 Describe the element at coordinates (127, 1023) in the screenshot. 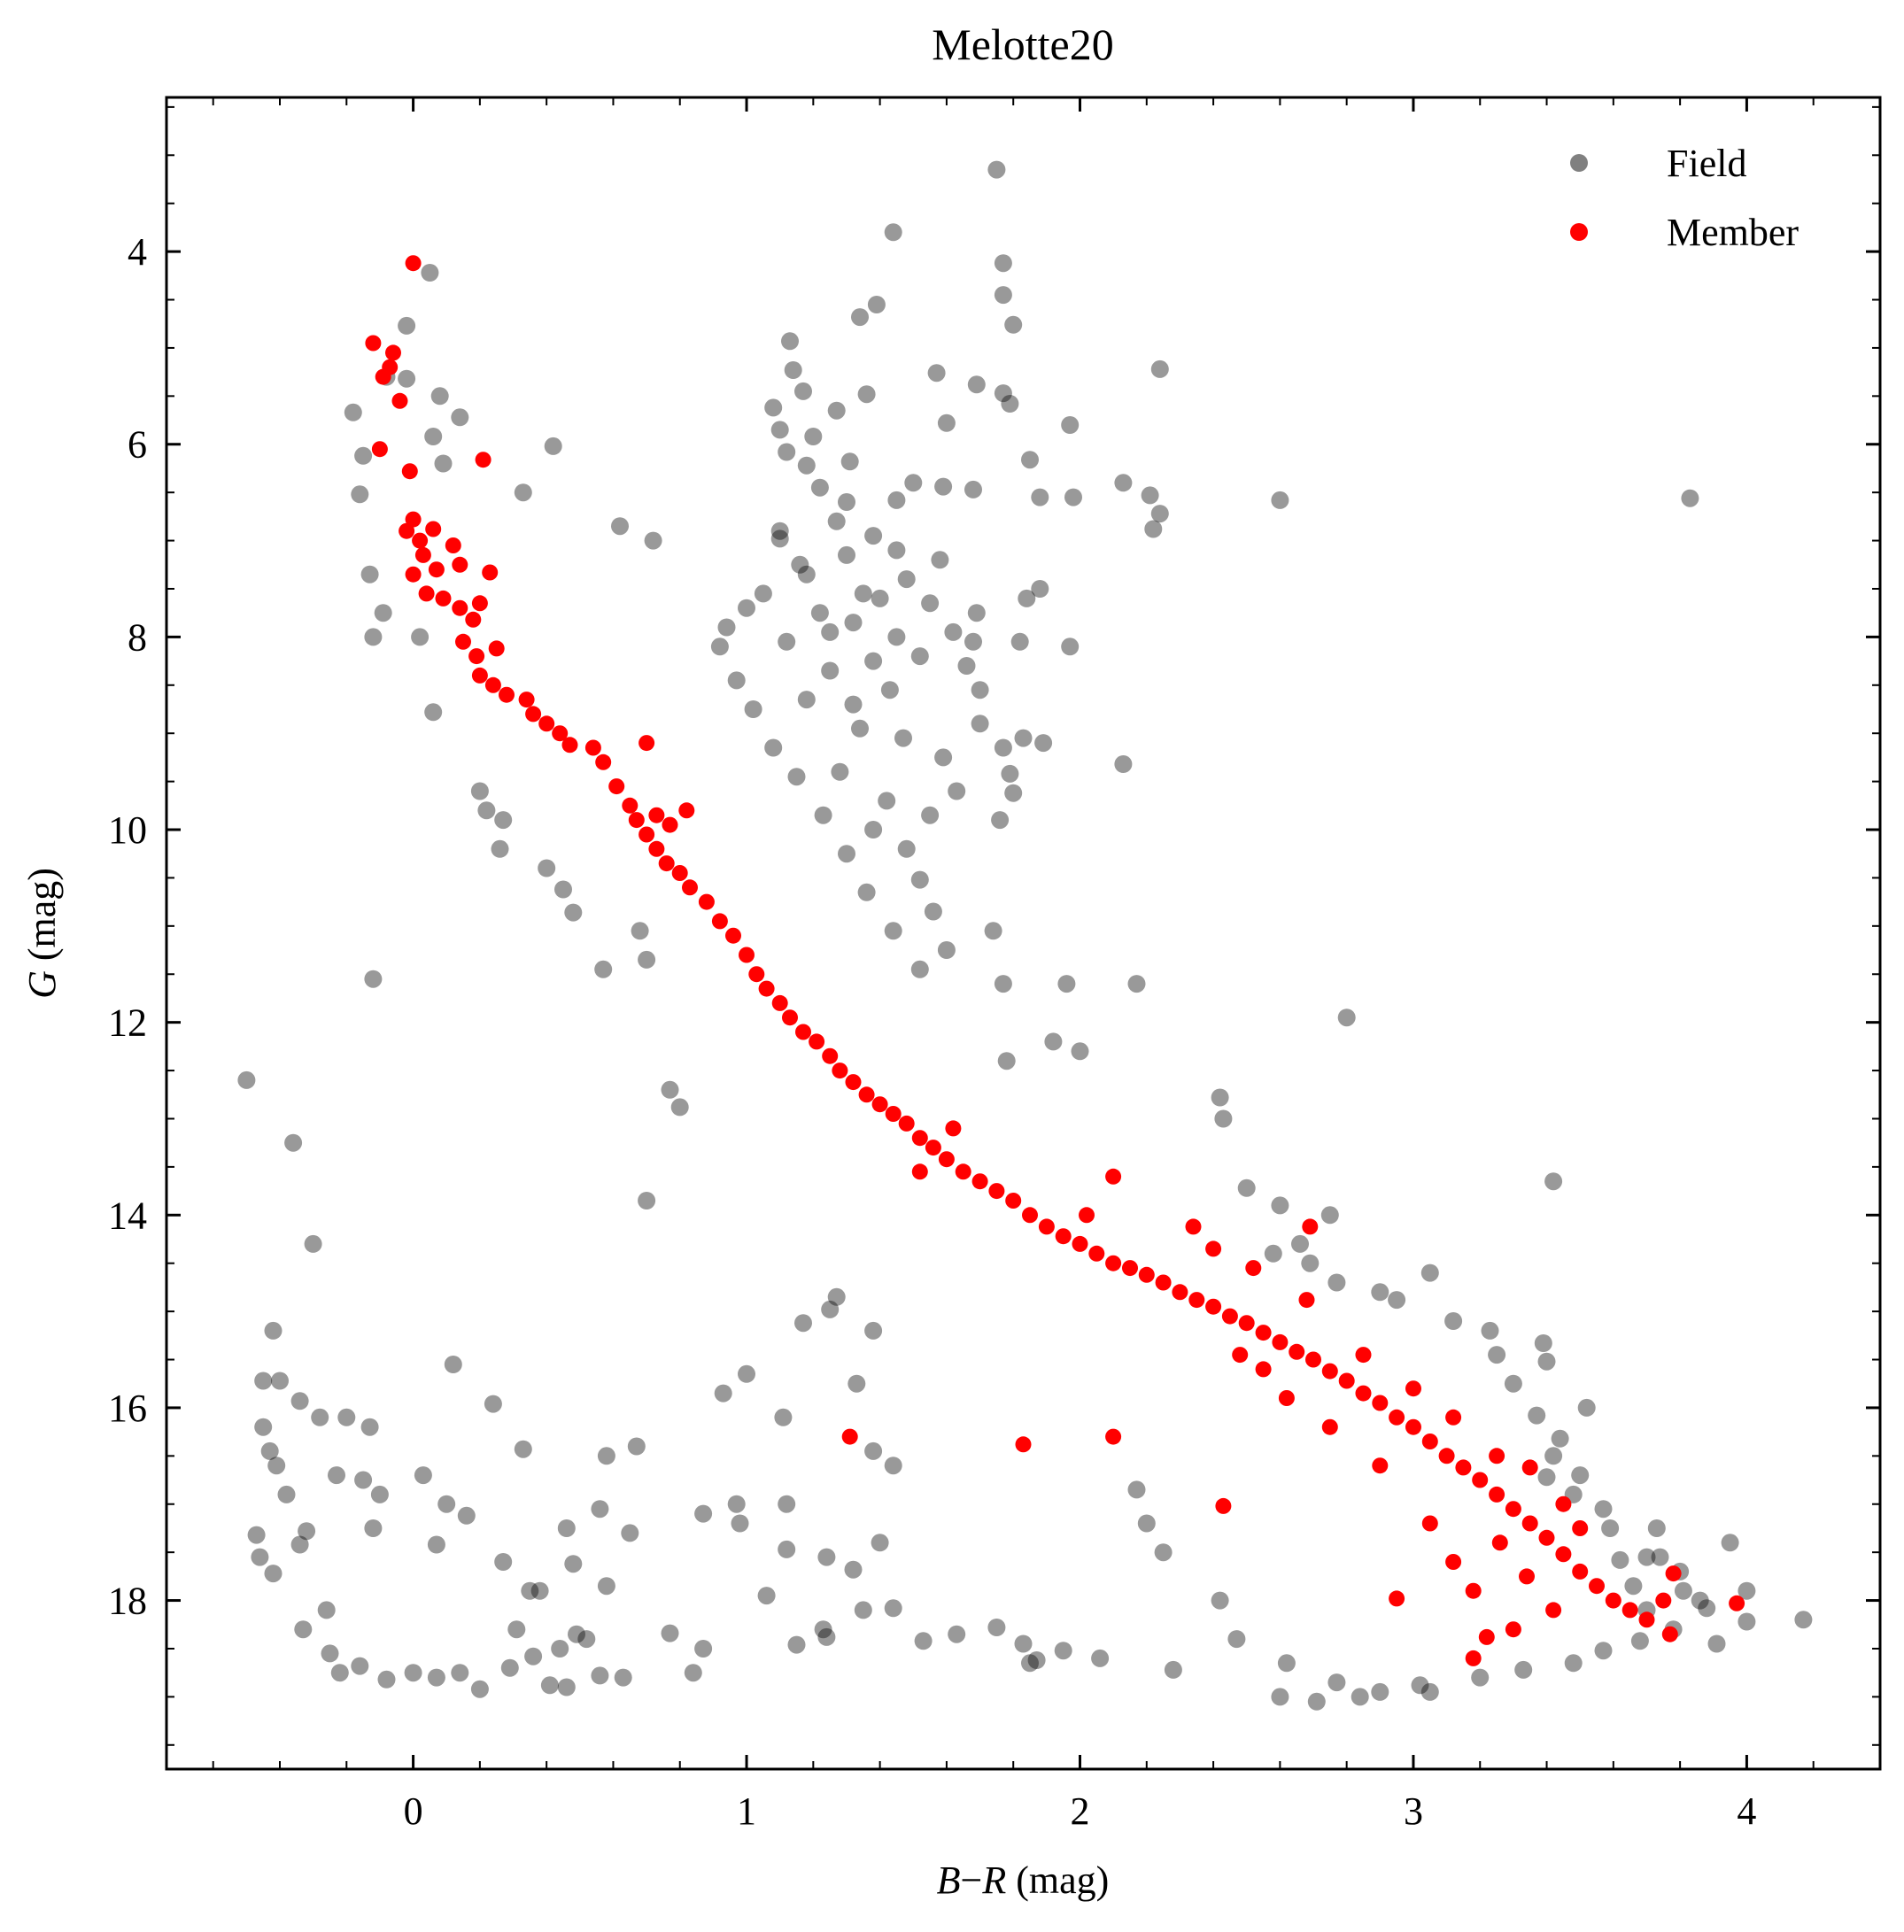

I see `y-tick-label: 12` at that location.